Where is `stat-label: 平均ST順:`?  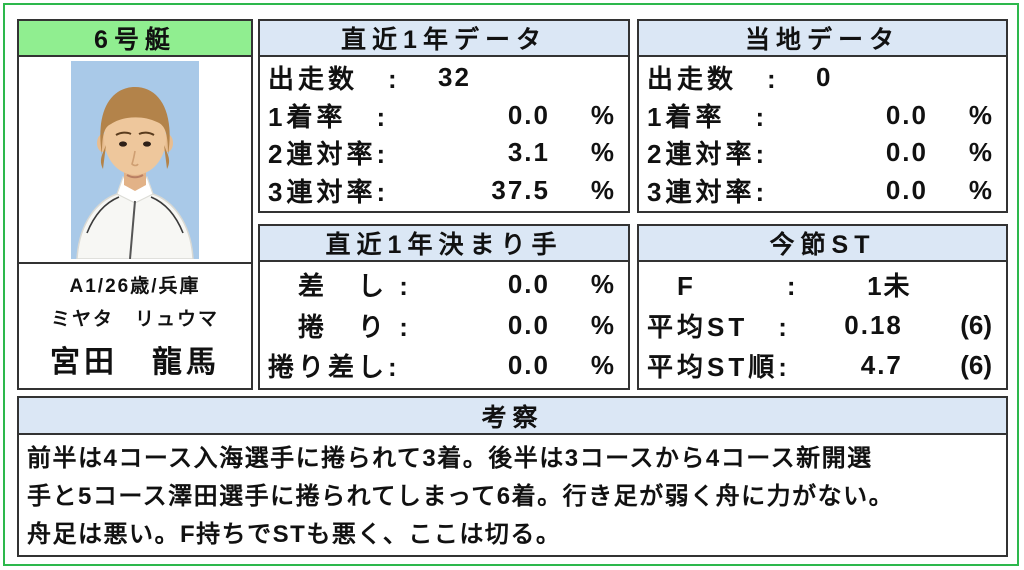 stat-label: 平均ST順: is located at coordinates (719, 367).